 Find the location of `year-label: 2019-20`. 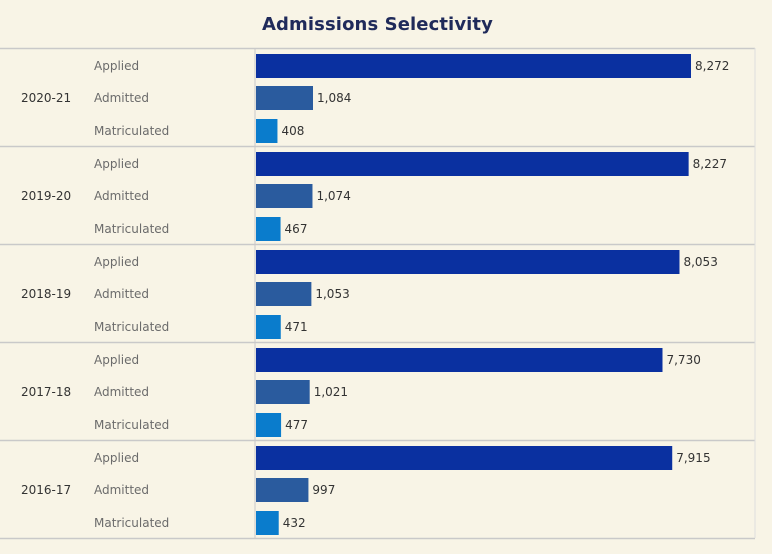

year-label: 2019-20 is located at coordinates (46, 196).